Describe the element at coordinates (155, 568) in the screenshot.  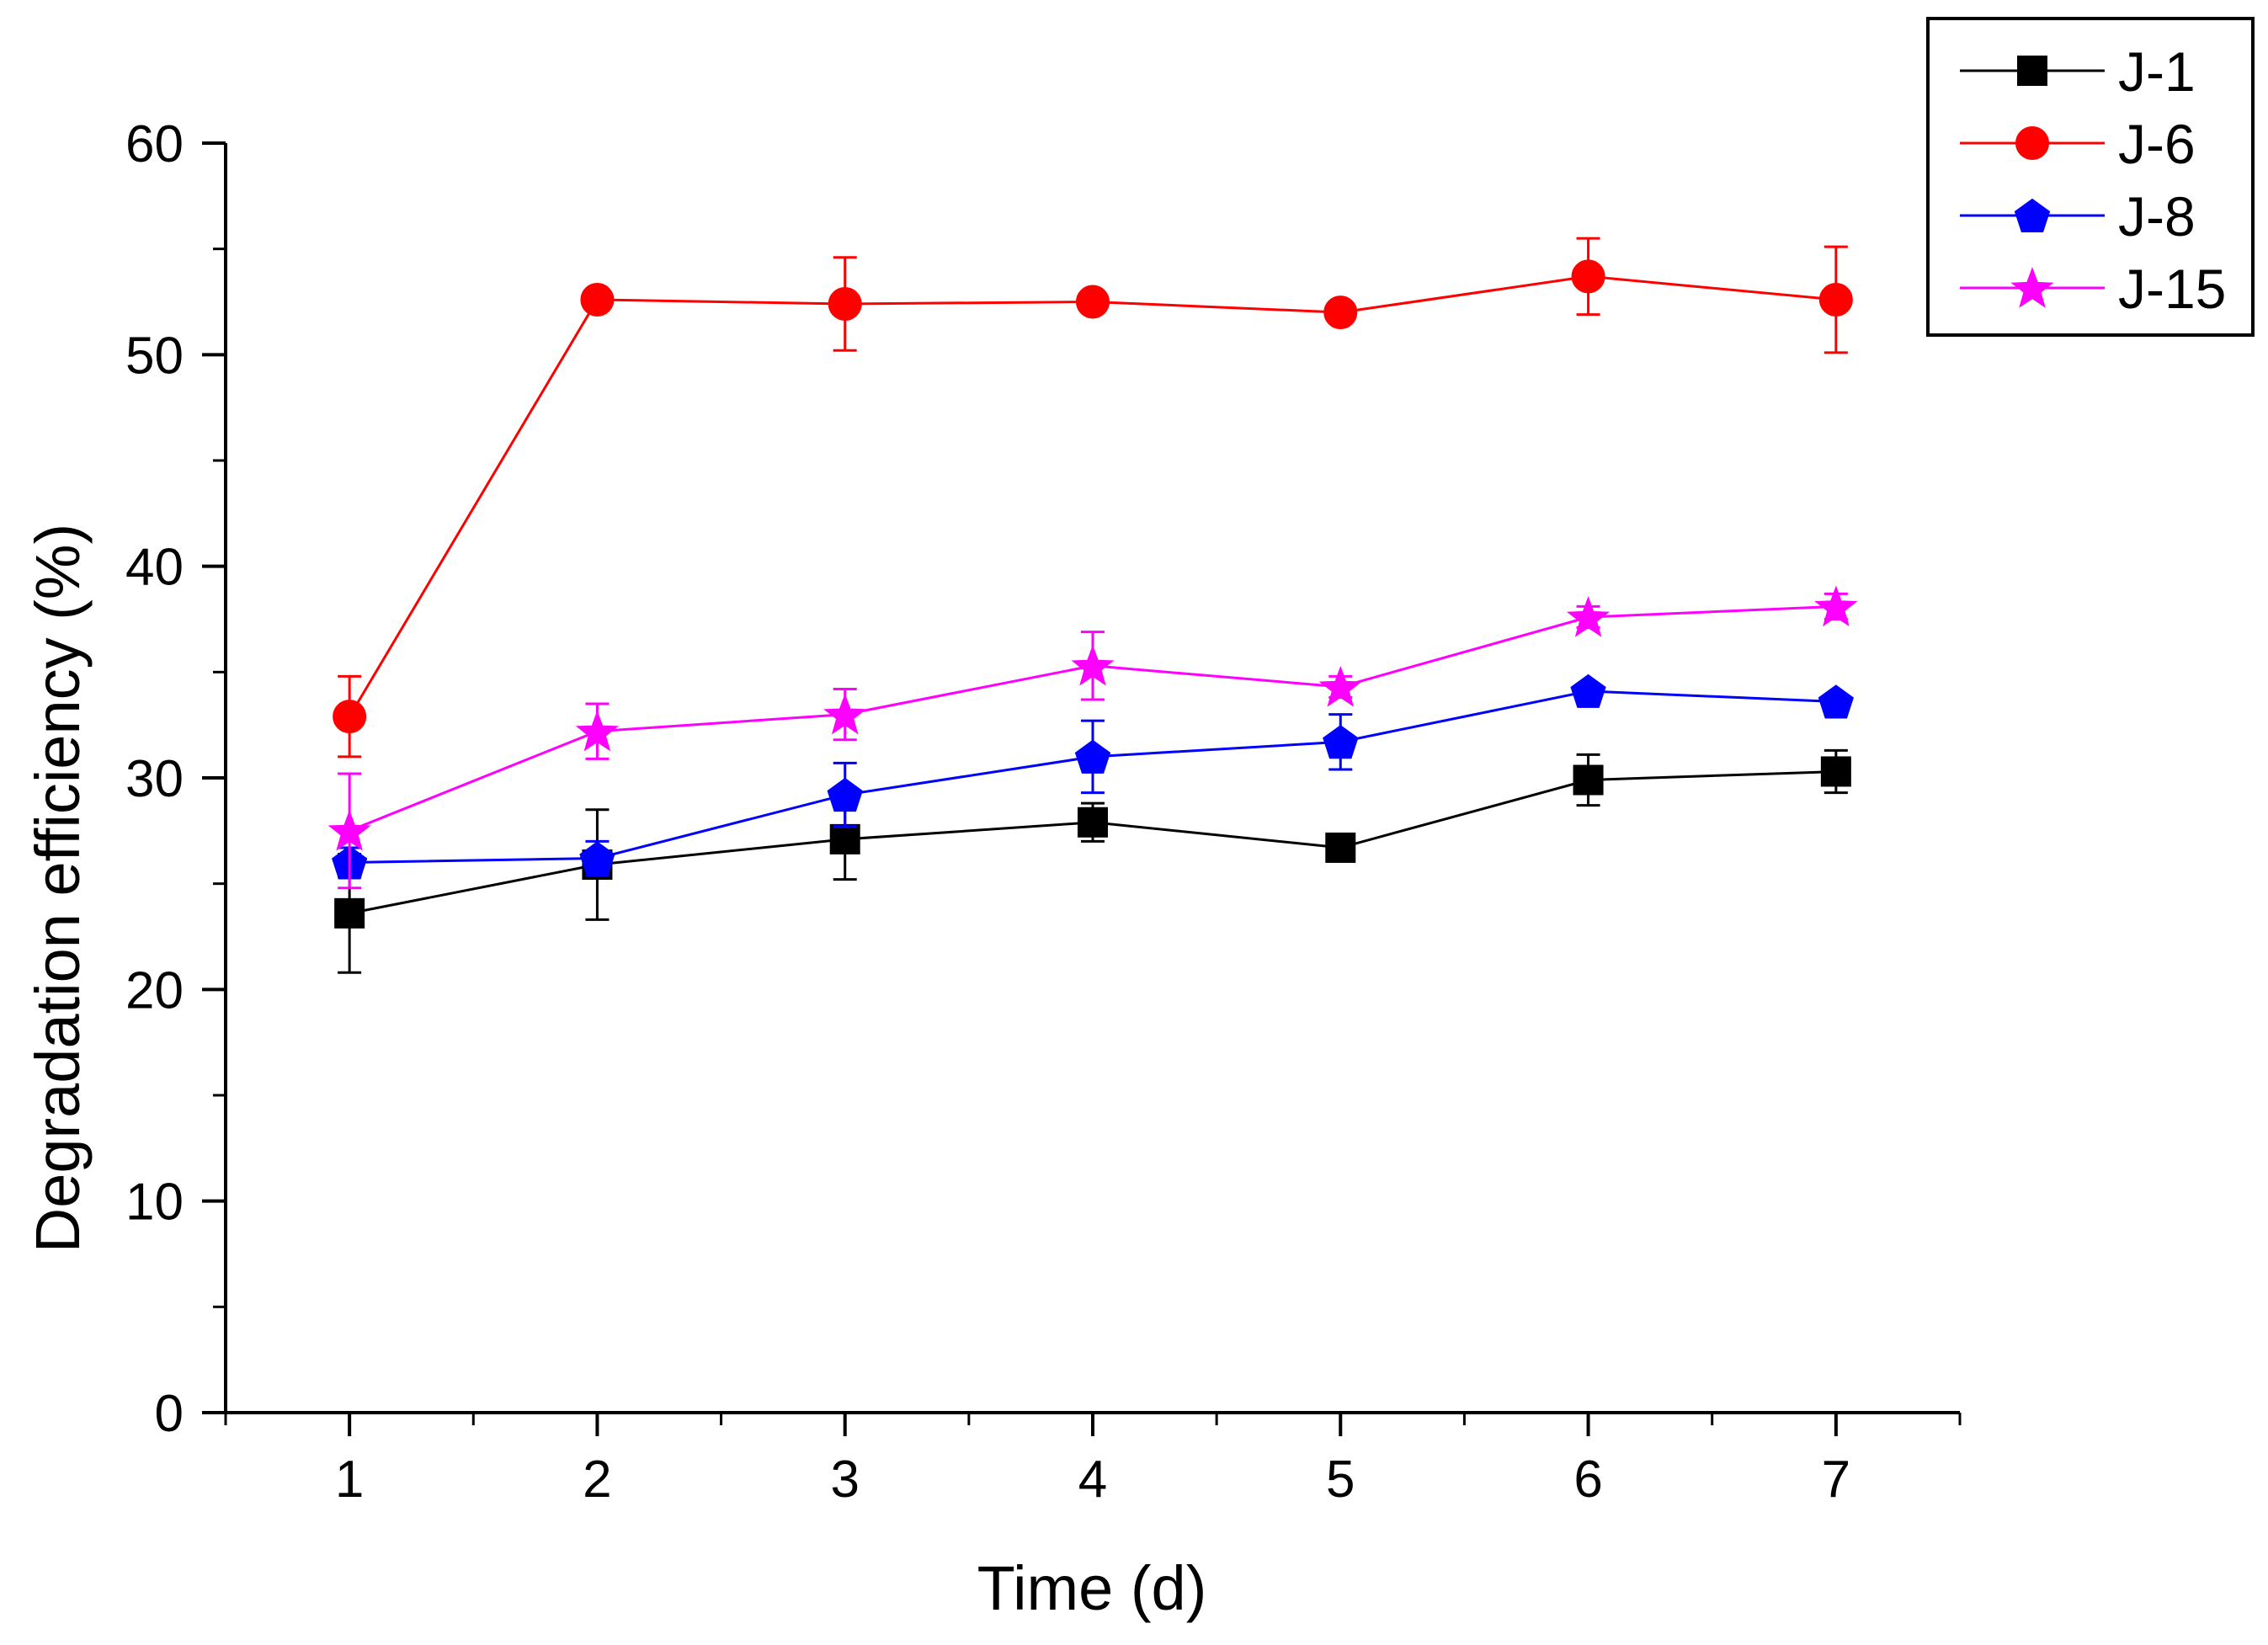
I see `y-tick-label: 40` at that location.